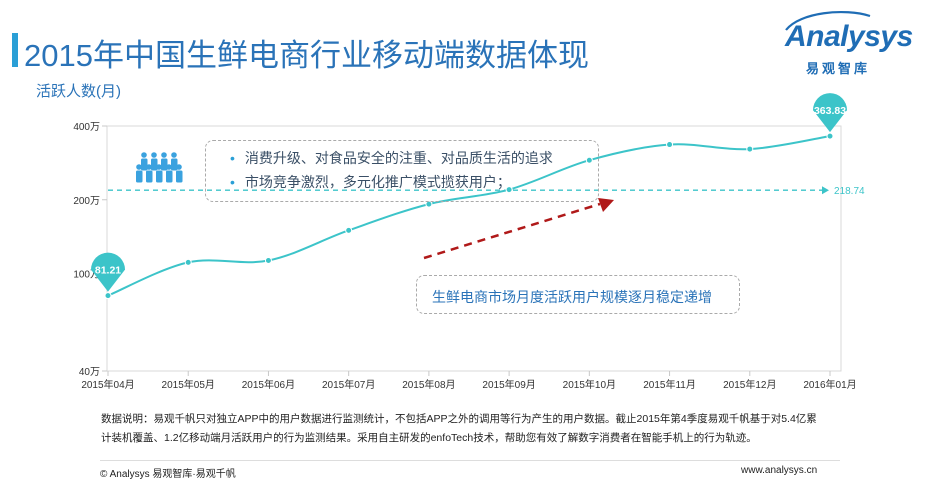  What do you see at coordinates (512, 231) in the screenshot?
I see `trend-arrow-shaft` at bounding box center [512, 231].